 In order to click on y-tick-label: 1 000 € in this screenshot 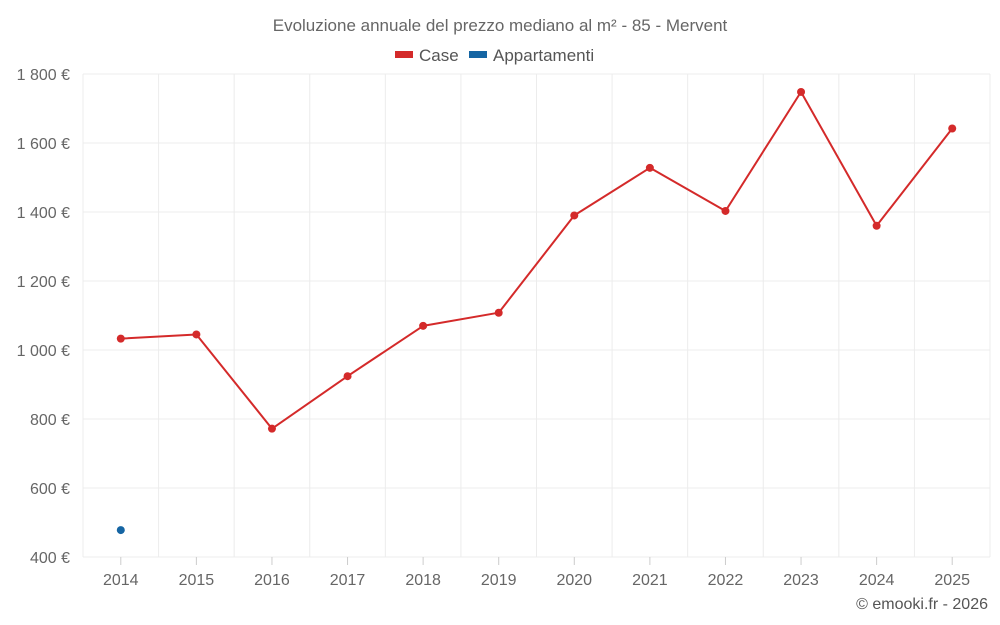, I will do `click(43, 351)`.